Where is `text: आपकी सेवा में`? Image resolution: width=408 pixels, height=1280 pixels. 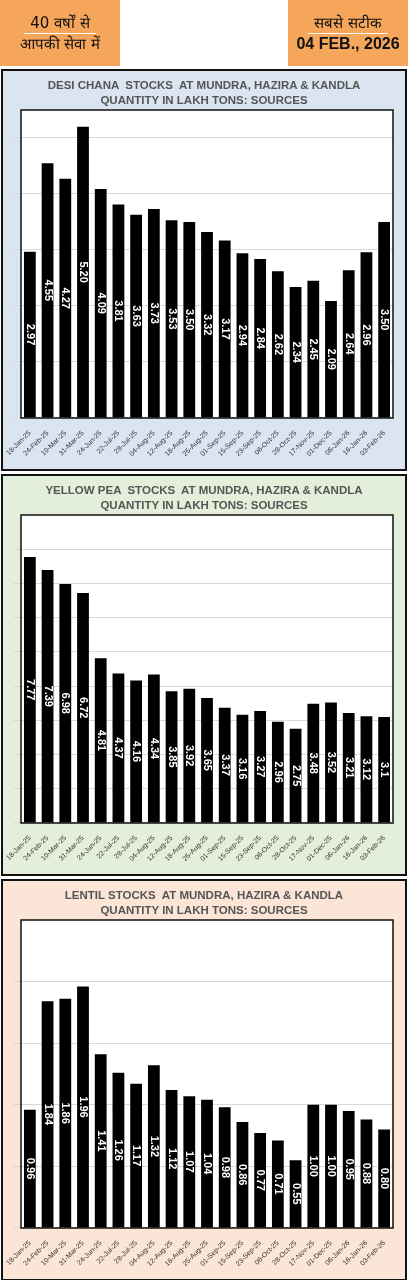 text: आपकी सेवा में is located at coordinates (60, 43).